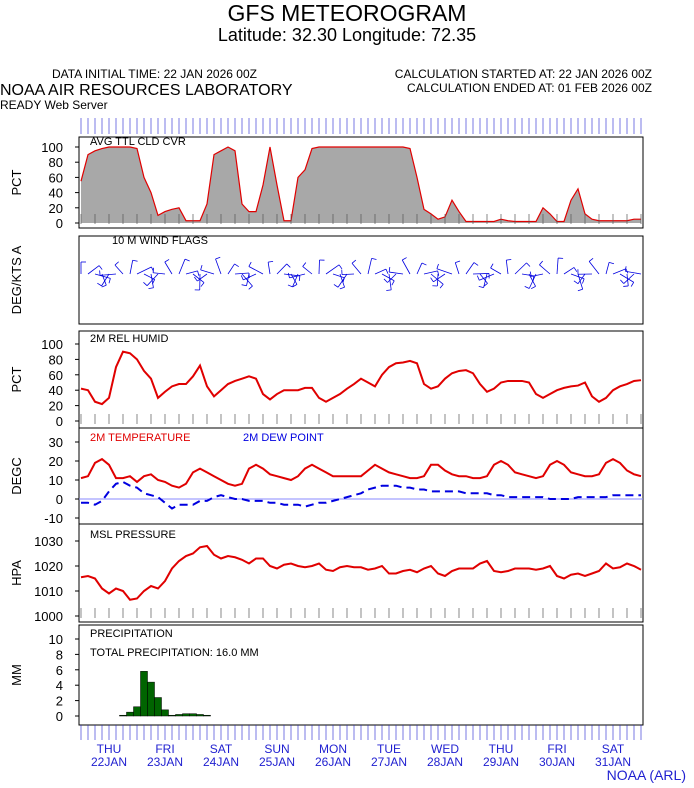  What do you see at coordinates (59, 670) in the screenshot?
I see `y-tick-label: 6` at bounding box center [59, 670].